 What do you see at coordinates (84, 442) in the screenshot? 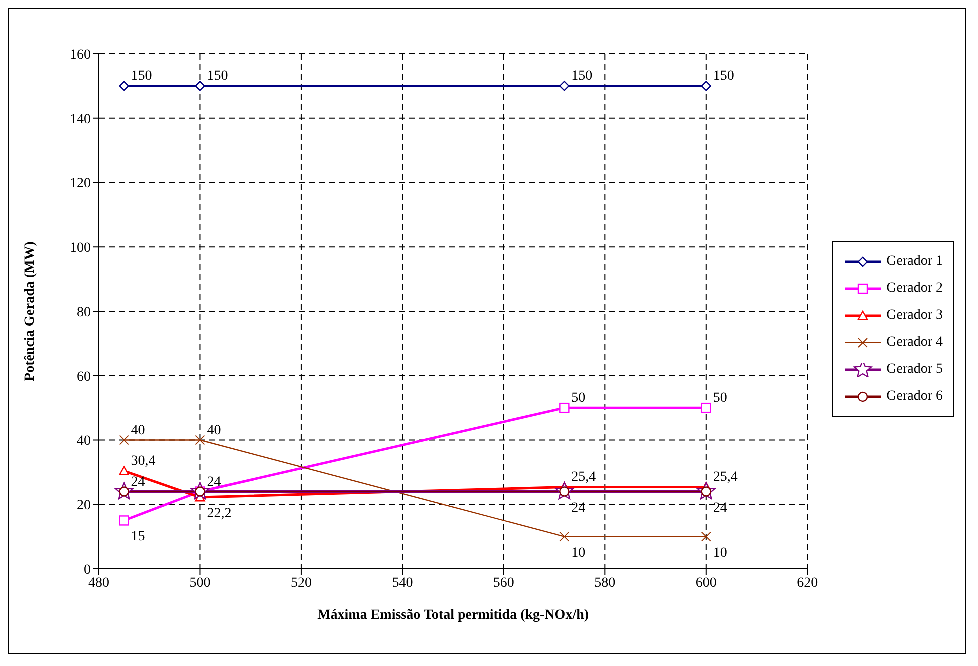
I see `y-tick-label: 40` at bounding box center [84, 442].